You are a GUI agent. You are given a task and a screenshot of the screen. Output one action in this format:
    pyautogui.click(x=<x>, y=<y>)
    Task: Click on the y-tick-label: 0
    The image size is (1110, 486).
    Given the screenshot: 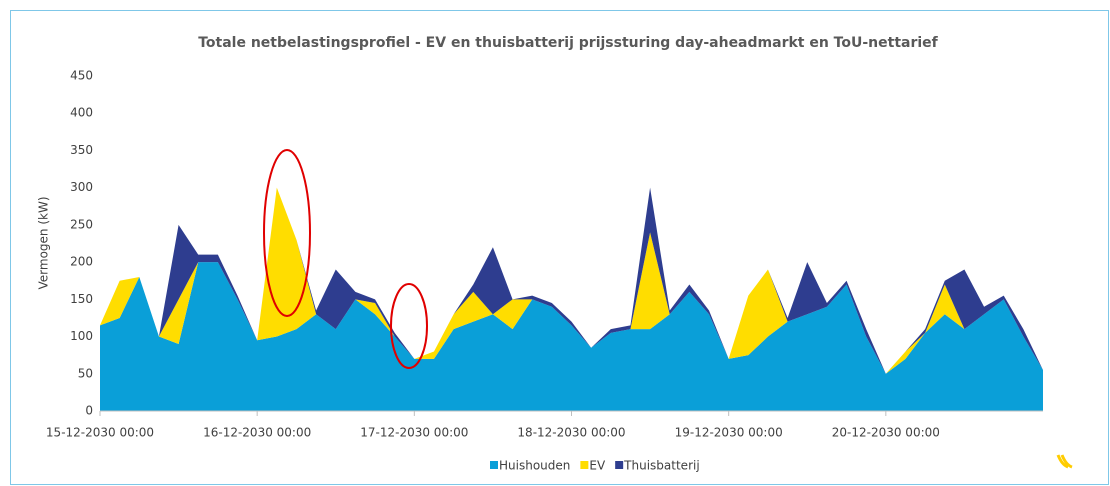 What is the action you would take?
    pyautogui.click(x=89, y=411)
    